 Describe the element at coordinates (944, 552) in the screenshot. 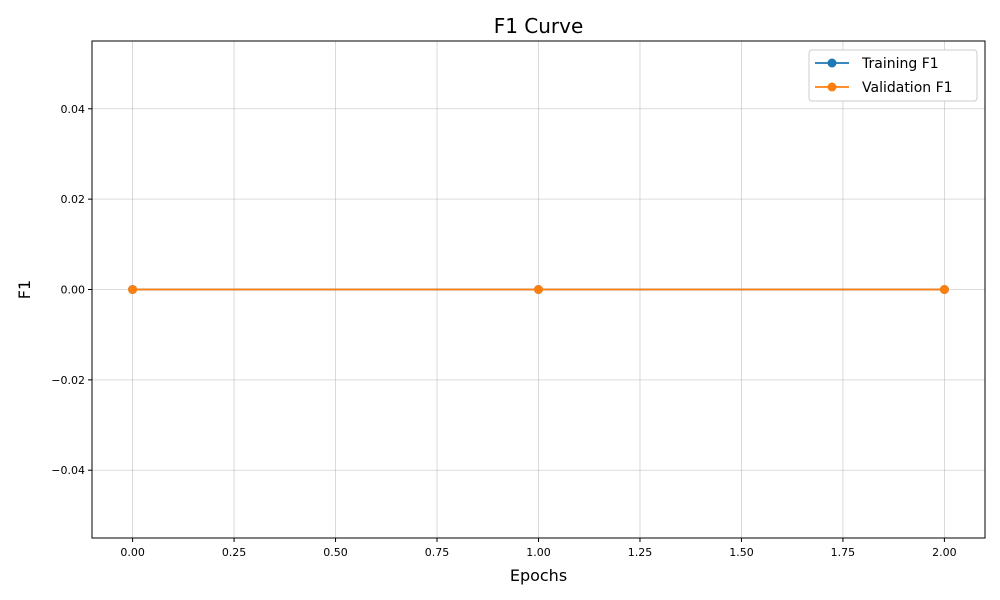

I see `x-tick-label: 2.00` at that location.